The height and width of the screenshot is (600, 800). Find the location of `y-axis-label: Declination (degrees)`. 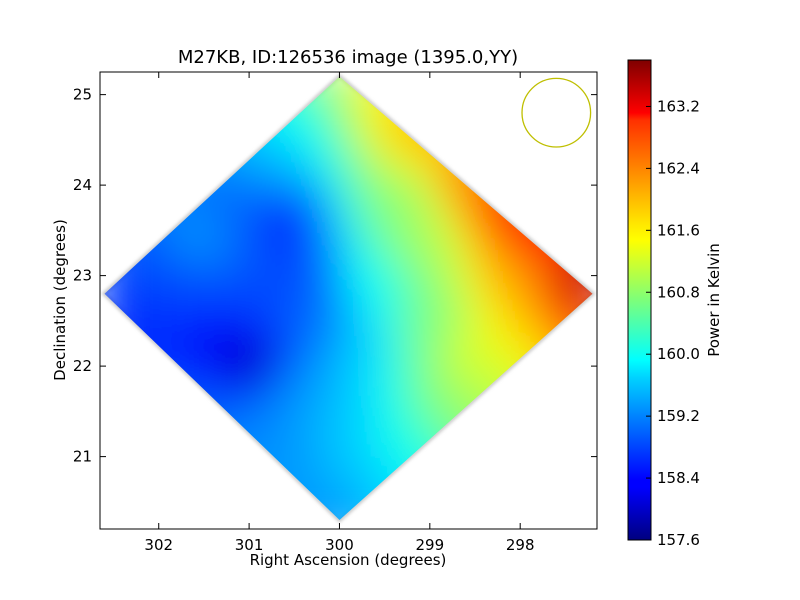

y-axis-label: Declination (degrees) is located at coordinates (60, 300).